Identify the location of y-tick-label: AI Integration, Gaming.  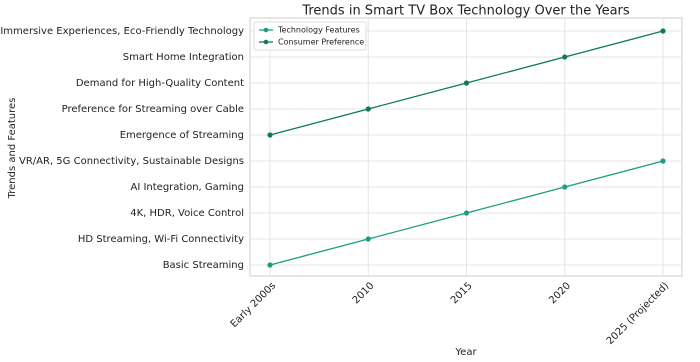
(187, 187).